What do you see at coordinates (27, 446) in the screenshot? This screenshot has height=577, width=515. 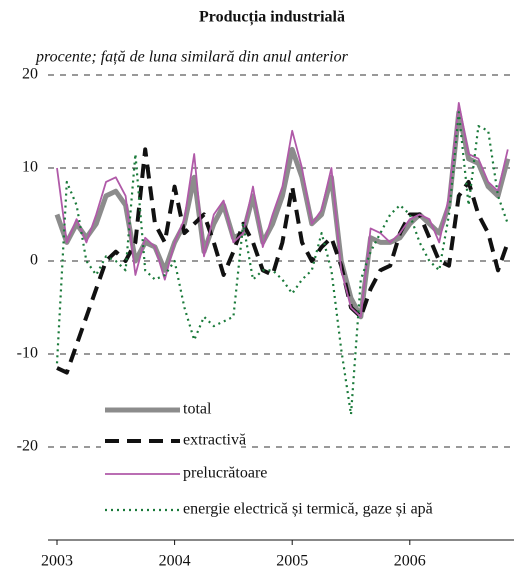 I see `y-tick-label: -20` at bounding box center [27, 446].